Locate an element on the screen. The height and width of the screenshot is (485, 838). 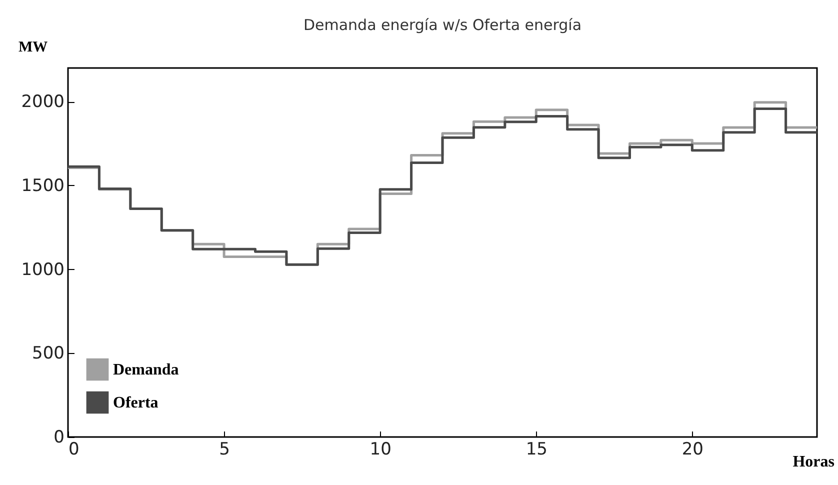
y-tick-label: 2000 is located at coordinates (42, 102).